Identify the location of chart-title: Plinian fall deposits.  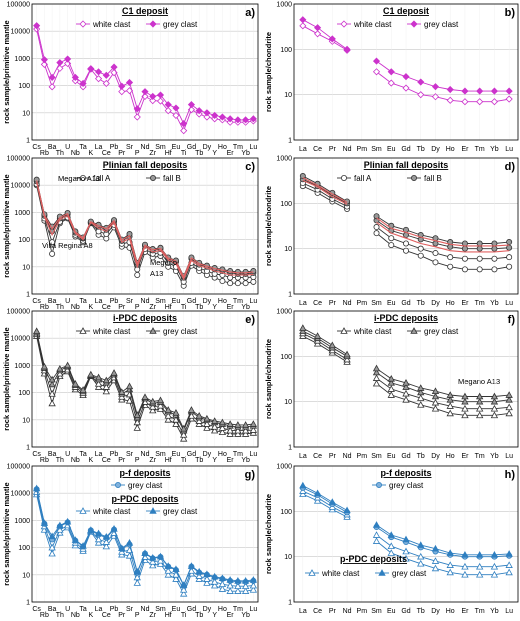
(145, 165).